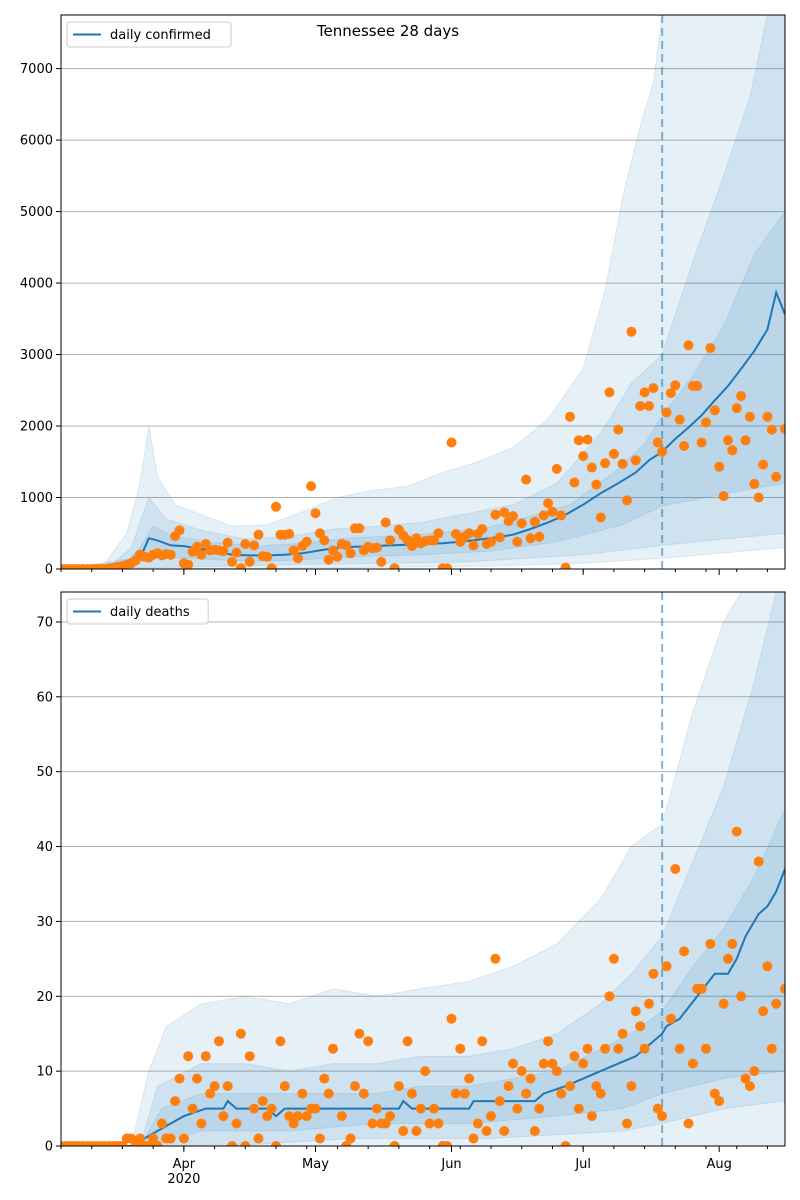 The width and height of the screenshot is (800, 1200). Describe the element at coordinates (387, 31) in the screenshot. I see `chart-title: Tennessee 28 days` at that location.